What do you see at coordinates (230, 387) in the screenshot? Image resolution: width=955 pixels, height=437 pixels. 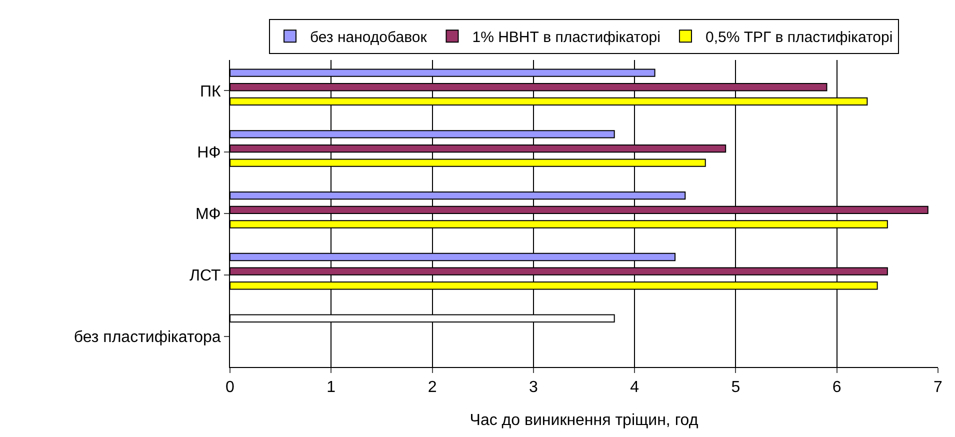 I see `x-tick-label: 0` at bounding box center [230, 387].